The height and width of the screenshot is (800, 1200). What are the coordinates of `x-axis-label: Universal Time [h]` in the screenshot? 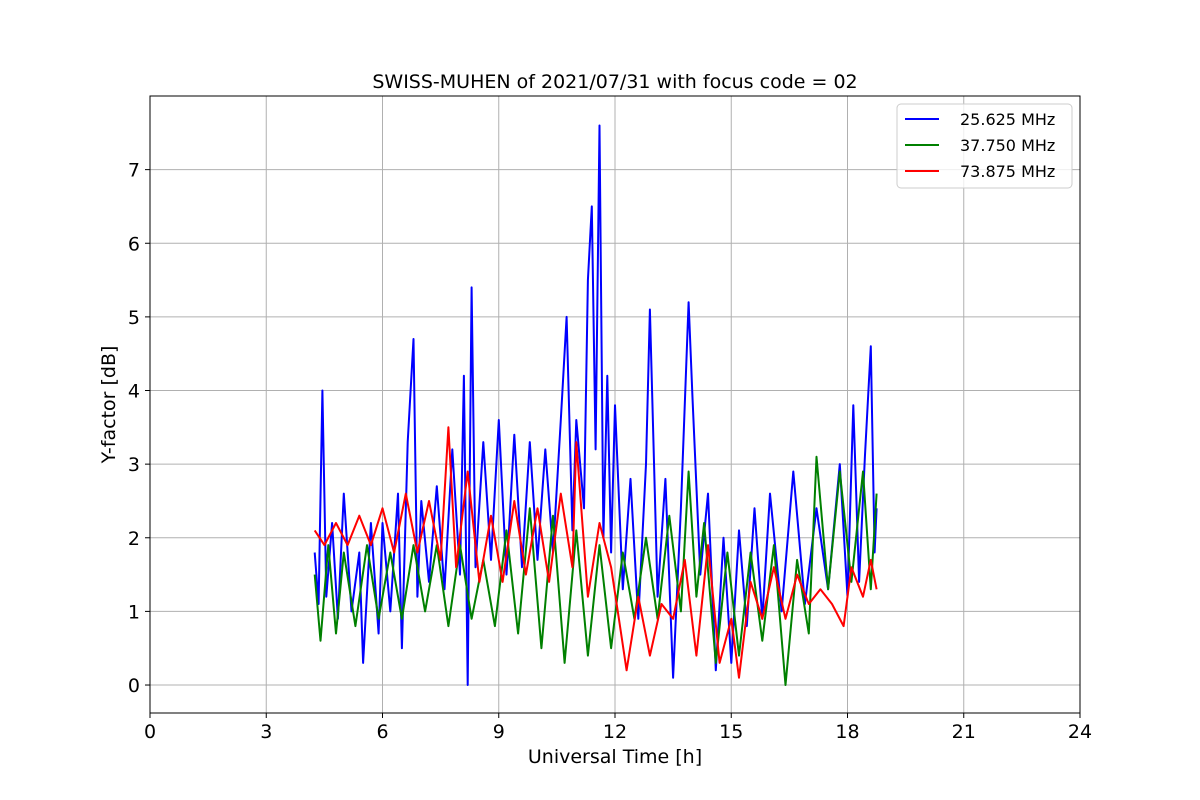 It's located at (615, 757).